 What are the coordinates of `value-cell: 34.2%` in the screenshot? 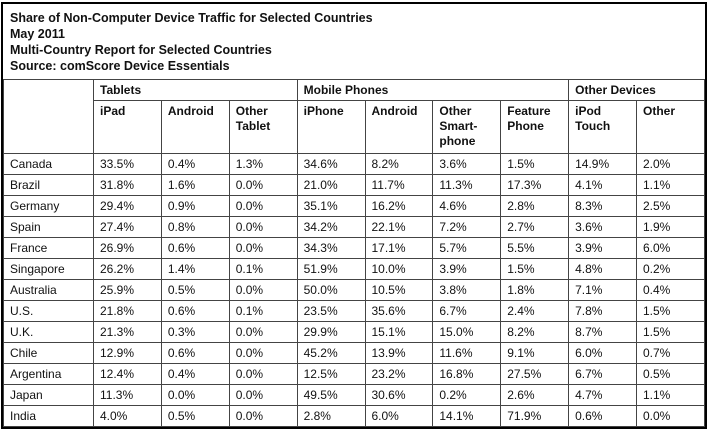 It's located at (331, 227).